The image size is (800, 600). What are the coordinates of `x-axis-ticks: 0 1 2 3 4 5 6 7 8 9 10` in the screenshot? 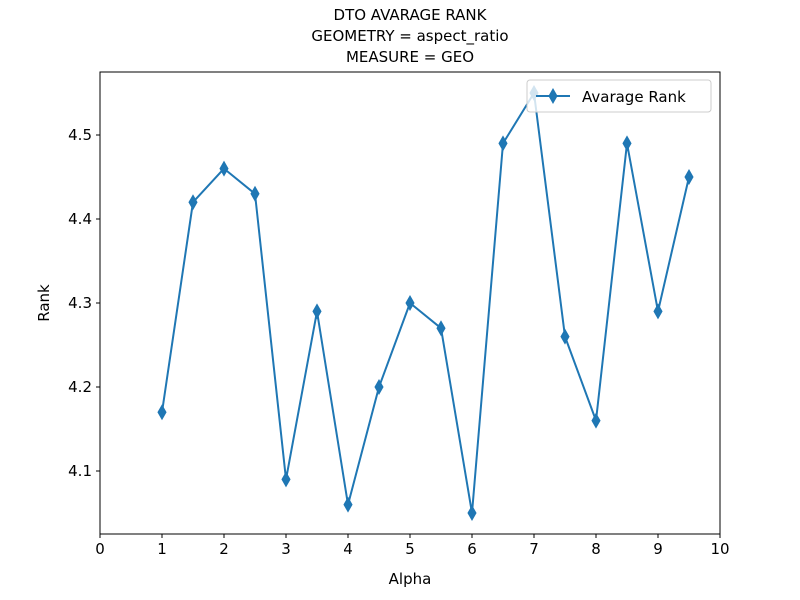 It's located at (412, 546).